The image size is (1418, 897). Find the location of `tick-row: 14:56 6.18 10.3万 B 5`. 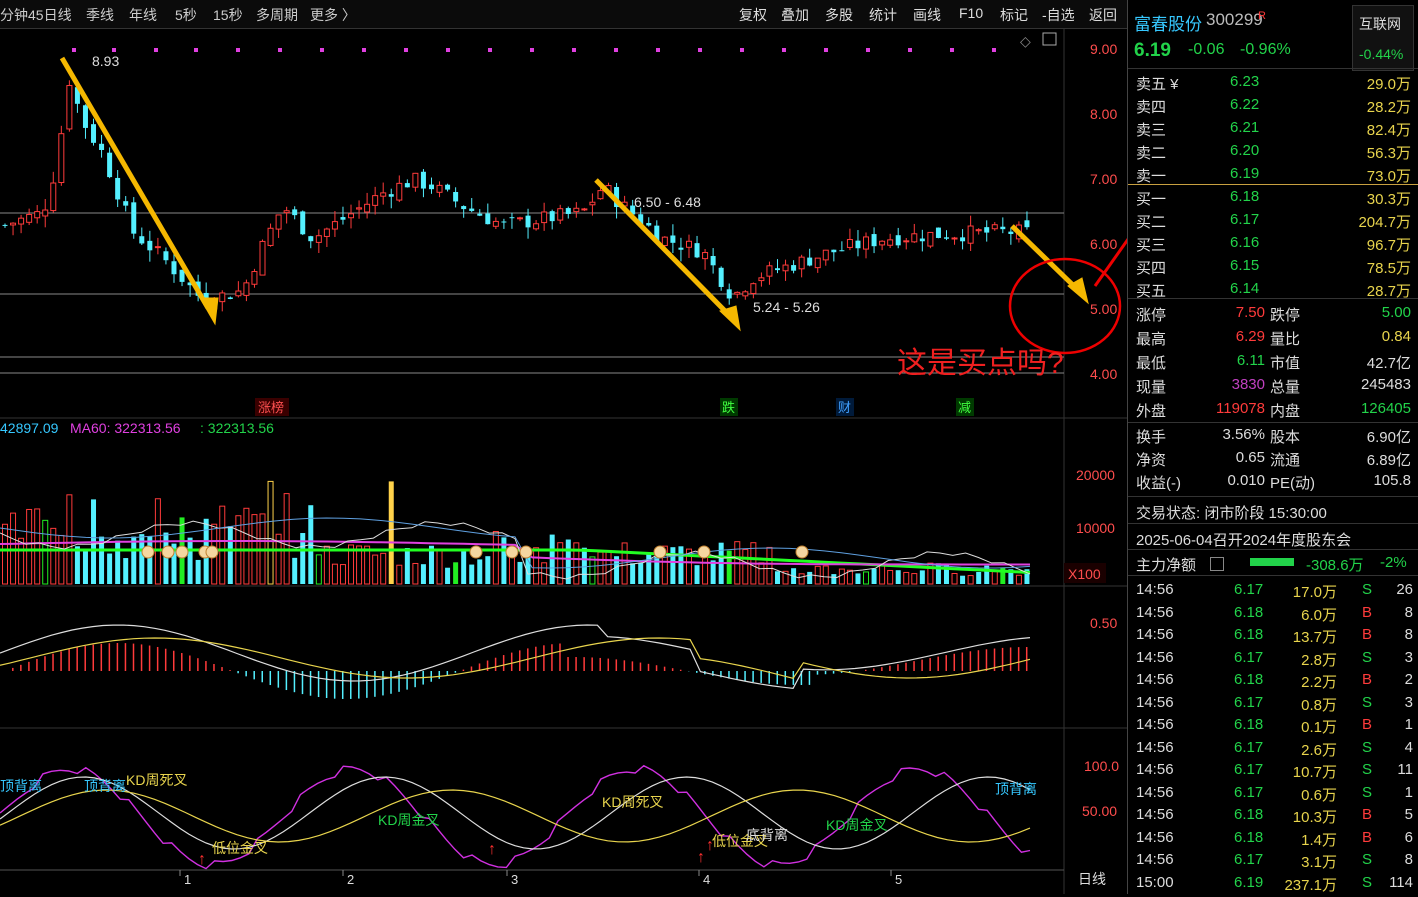

tick-row: 14:56 6.18 10.3万 B 5 is located at coordinates (1273, 815).